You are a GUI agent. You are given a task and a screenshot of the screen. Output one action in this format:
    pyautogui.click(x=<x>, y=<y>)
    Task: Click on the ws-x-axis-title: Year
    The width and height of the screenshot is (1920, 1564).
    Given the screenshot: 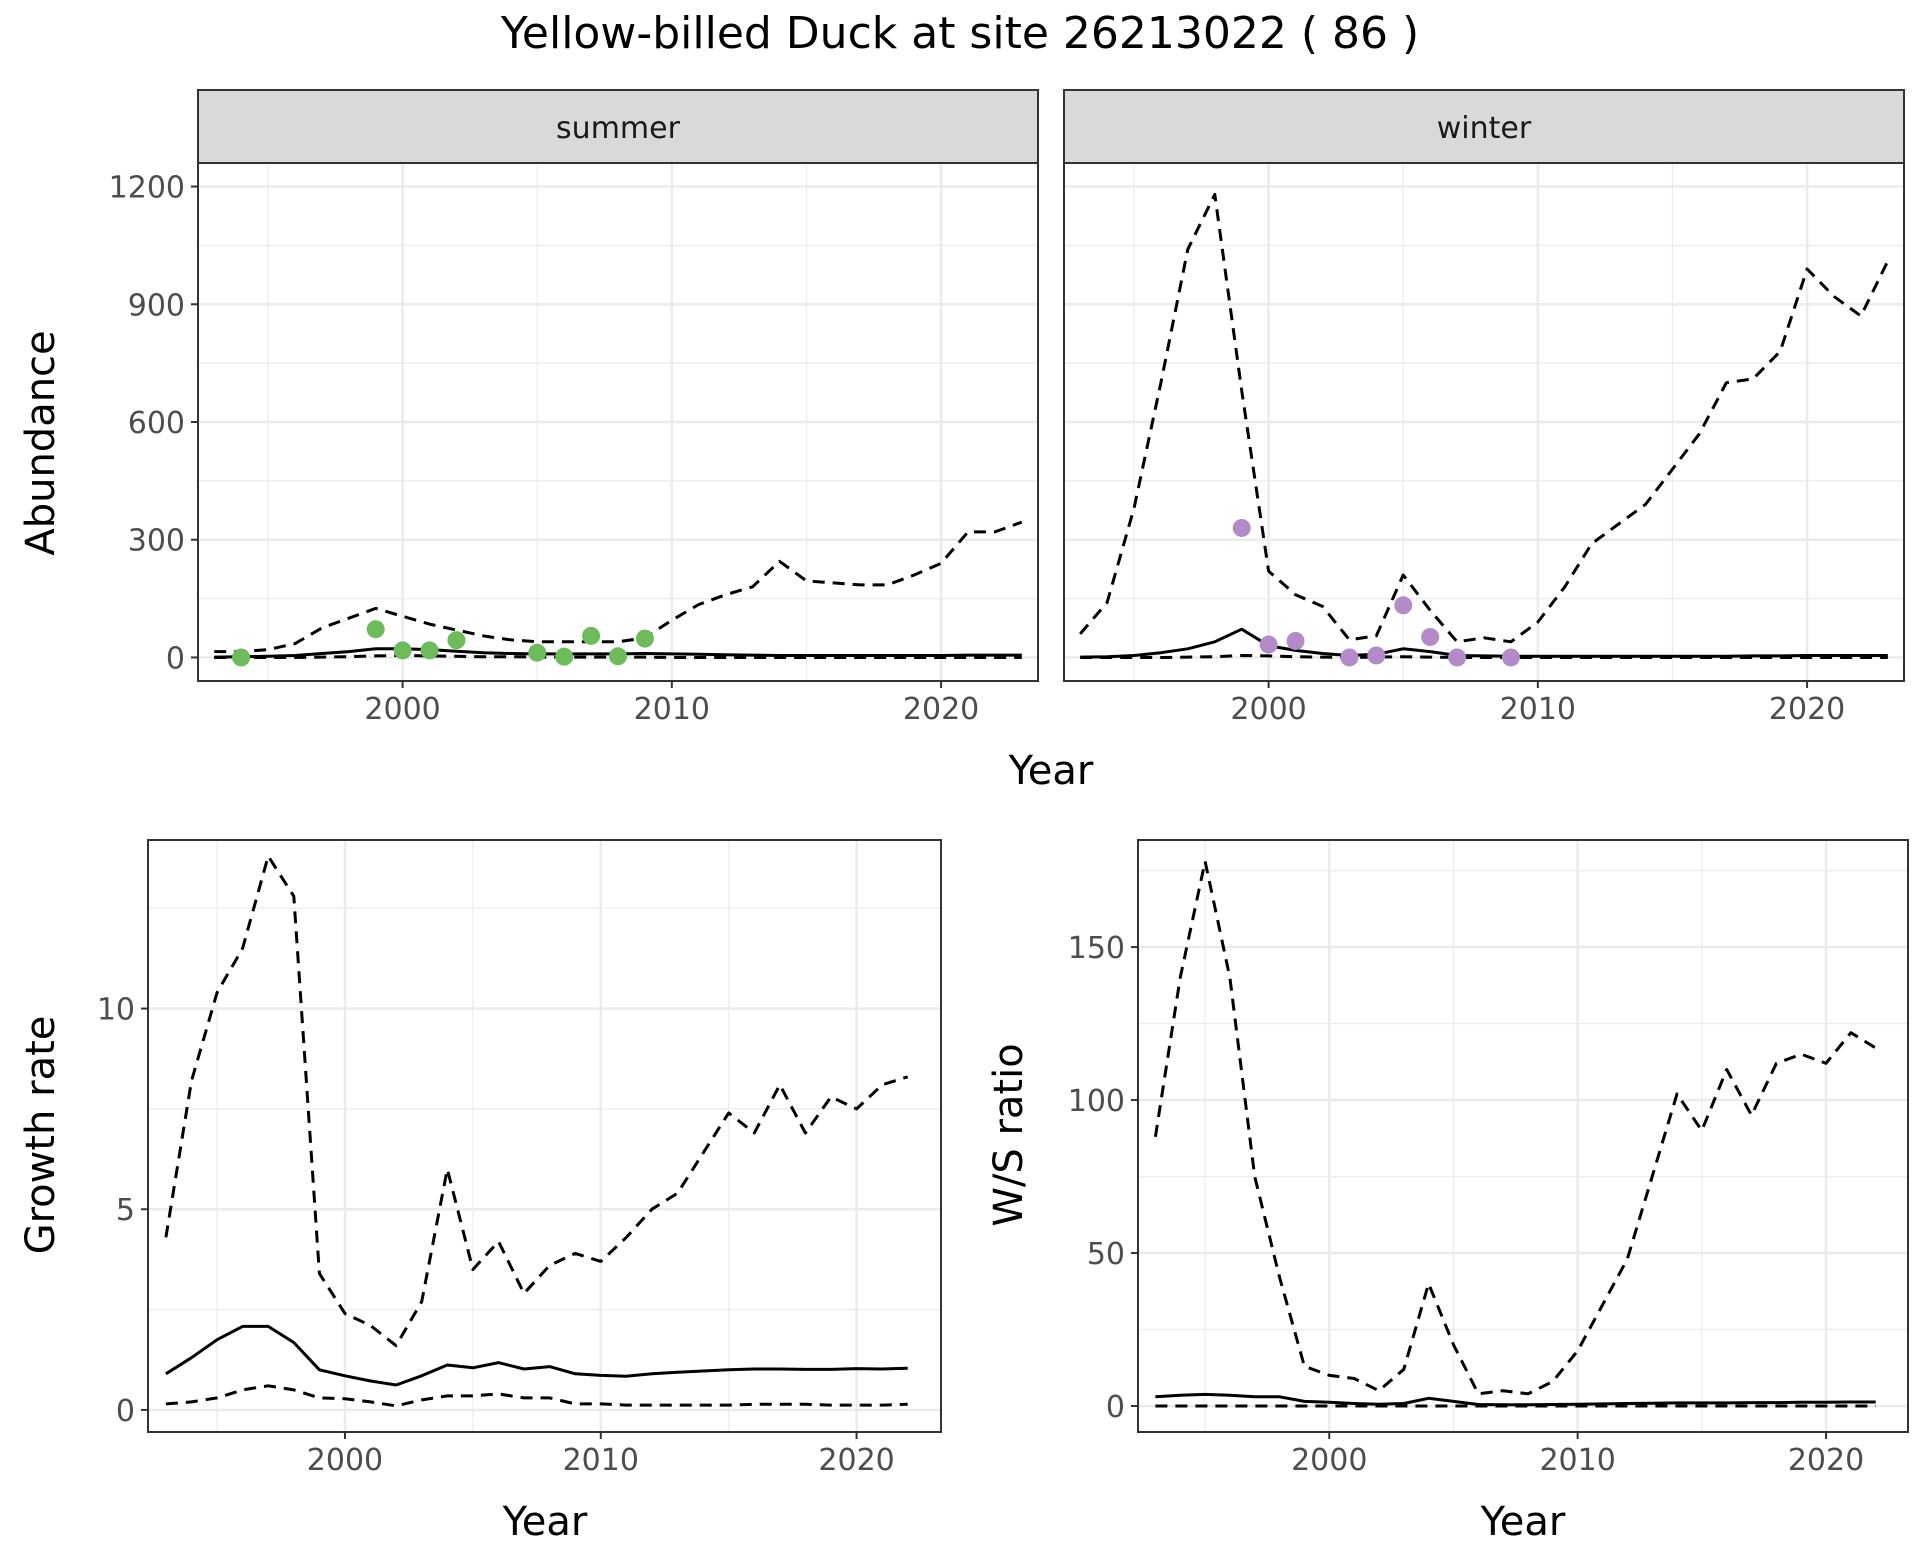 What is the action you would take?
    pyautogui.click(x=1523, y=1522)
    